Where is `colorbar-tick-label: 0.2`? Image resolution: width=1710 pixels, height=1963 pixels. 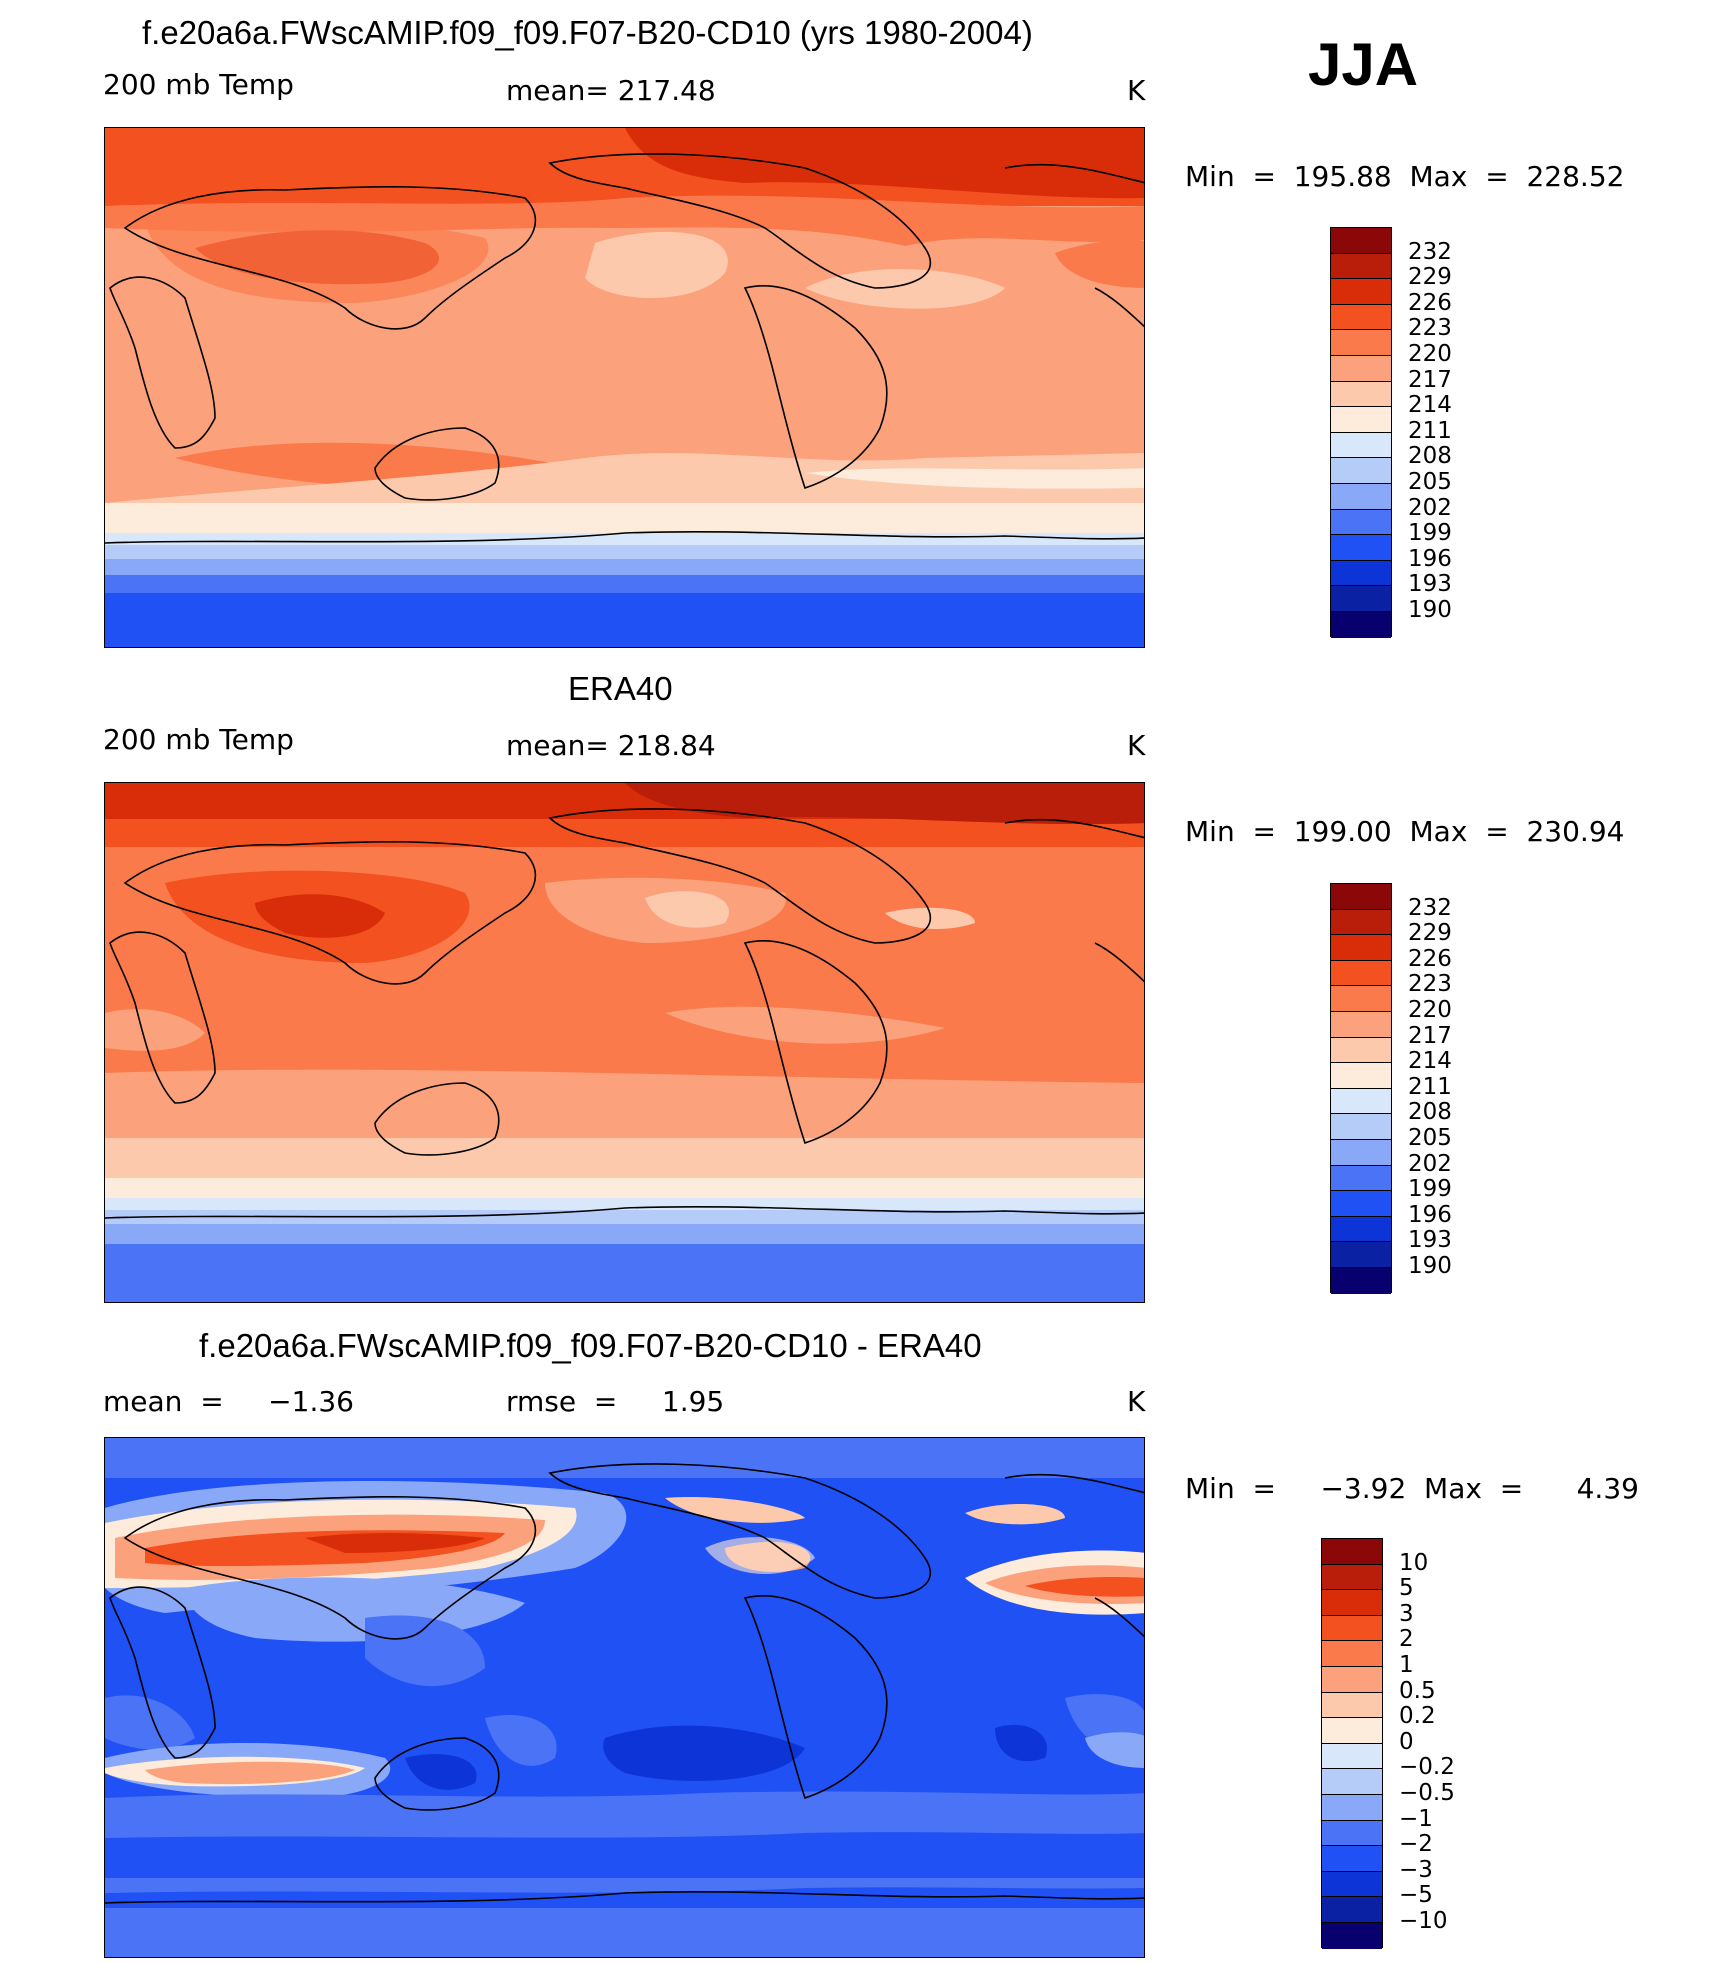 colorbar-tick-label: 0.2 is located at coordinates (1417, 1716).